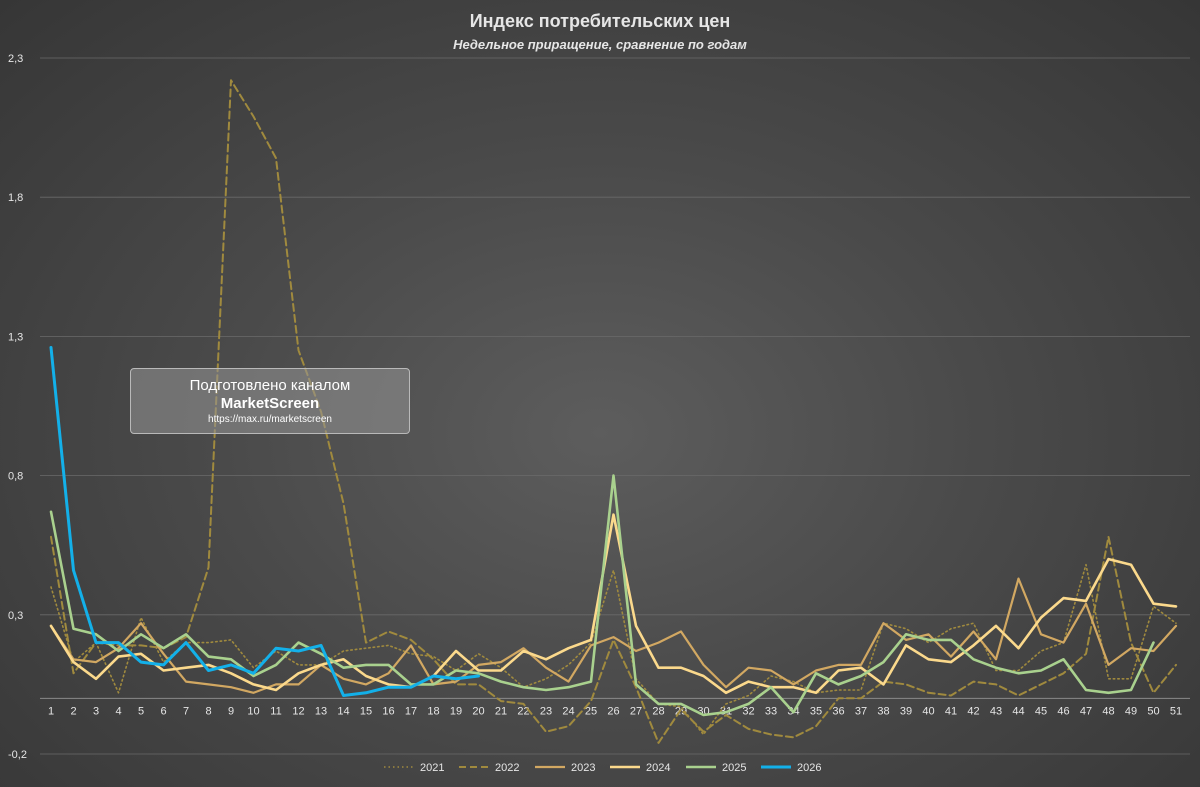 This screenshot has width=1200, height=787. Describe the element at coordinates (996, 711) in the screenshot. I see `x-tick-label: 43` at that location.